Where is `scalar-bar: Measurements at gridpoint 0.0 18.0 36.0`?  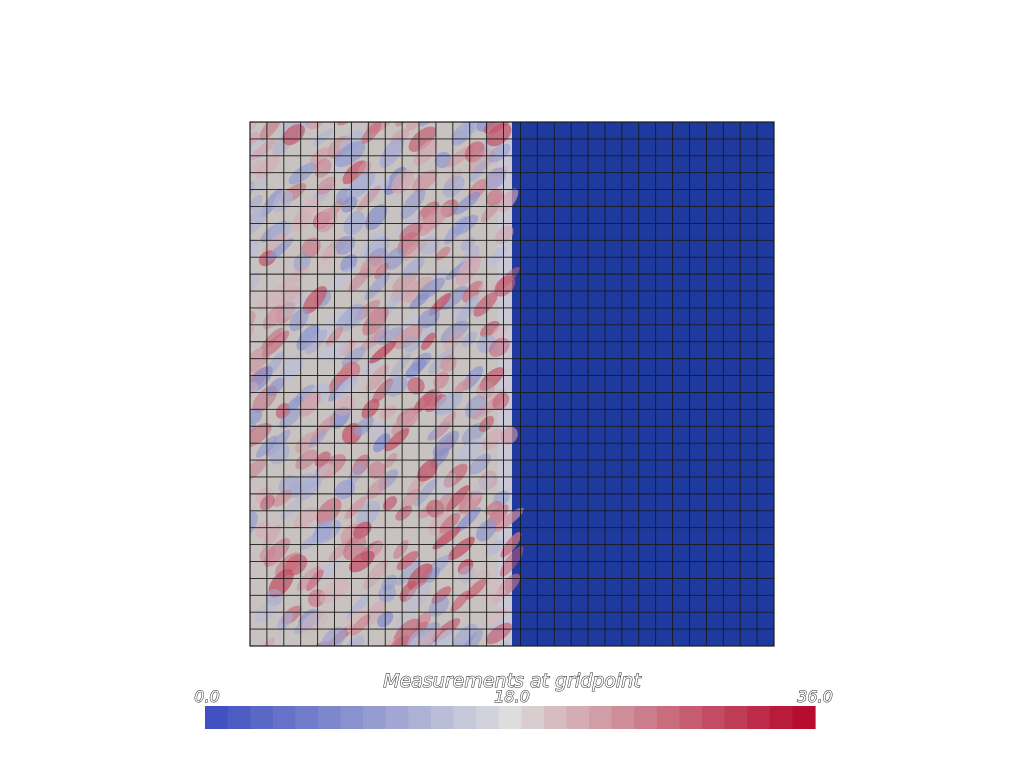 scalar-bar: Measurements at gridpoint 0.0 18.0 36.0 is located at coordinates (513, 699).